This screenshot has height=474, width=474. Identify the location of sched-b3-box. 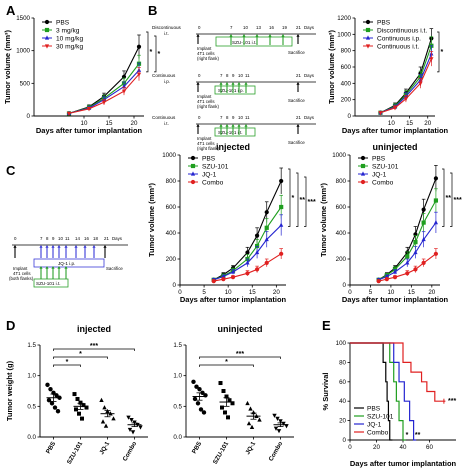
(235, 132).